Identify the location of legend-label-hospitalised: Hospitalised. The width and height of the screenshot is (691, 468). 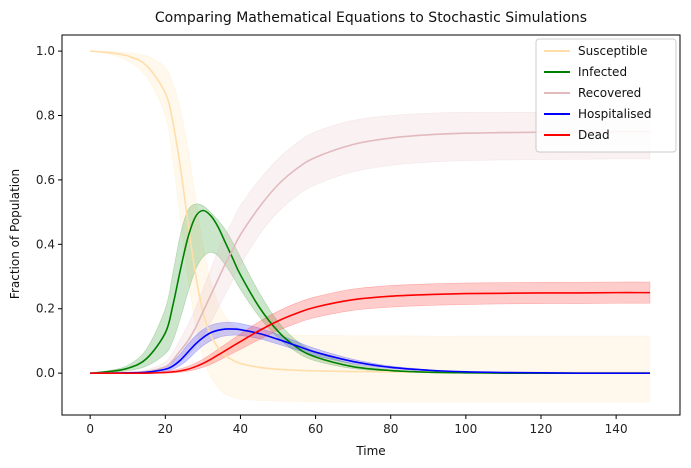
(615, 114).